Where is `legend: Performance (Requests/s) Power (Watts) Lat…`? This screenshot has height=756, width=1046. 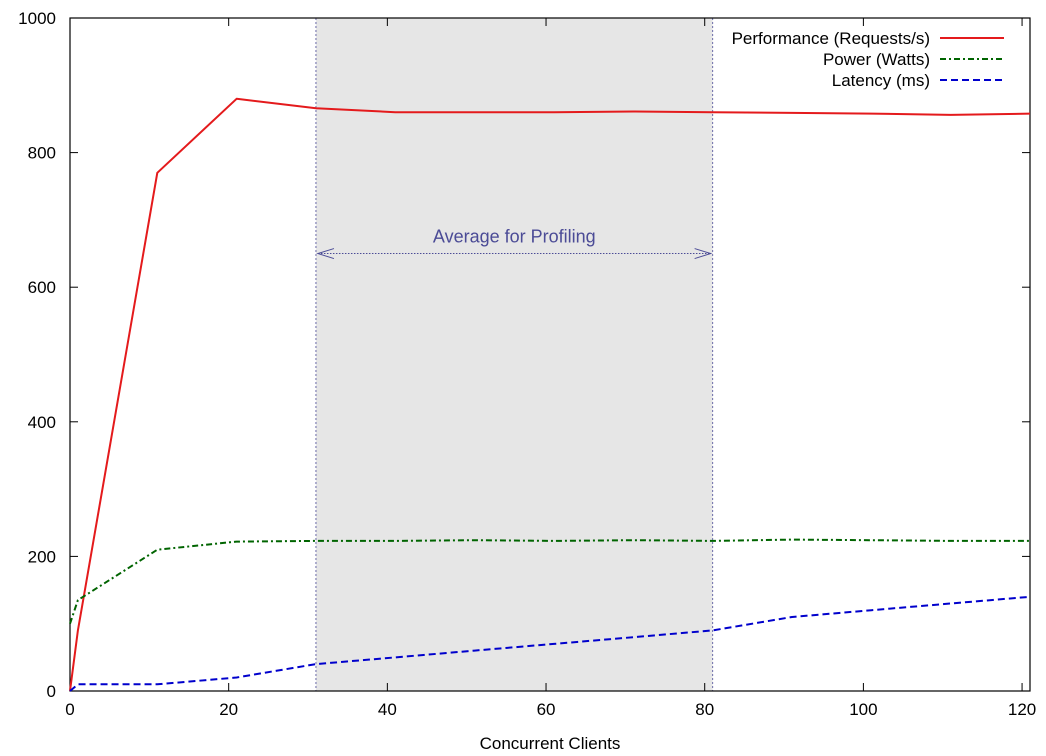
legend: Performance (Requests/s) Power (Watts) Lat… is located at coordinates (868, 59).